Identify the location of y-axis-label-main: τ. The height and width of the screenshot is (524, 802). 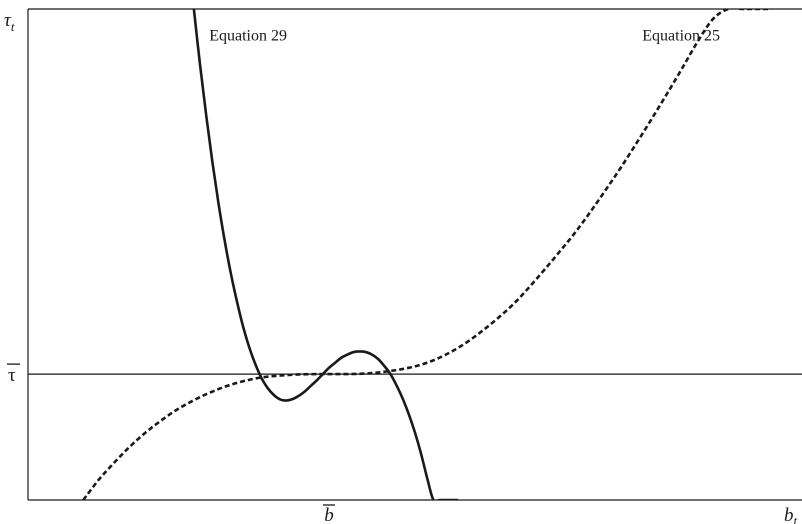
(8, 20).